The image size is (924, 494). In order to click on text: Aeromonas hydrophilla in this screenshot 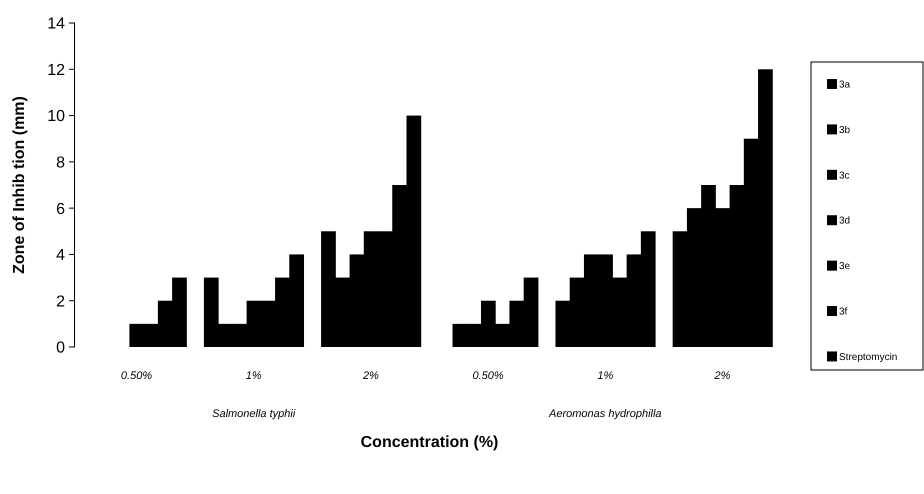, I will do `click(605, 414)`.